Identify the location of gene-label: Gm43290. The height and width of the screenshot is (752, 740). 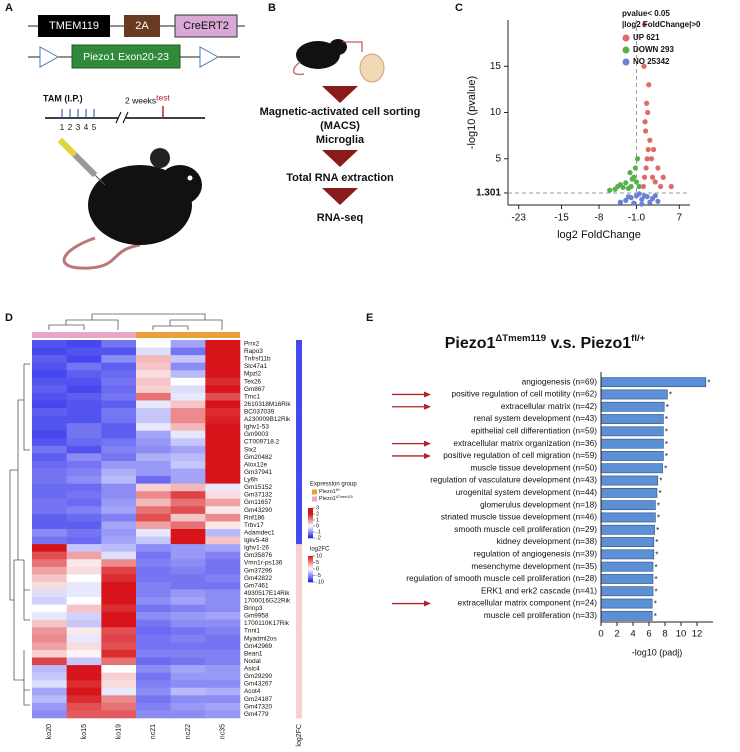
(258, 510).